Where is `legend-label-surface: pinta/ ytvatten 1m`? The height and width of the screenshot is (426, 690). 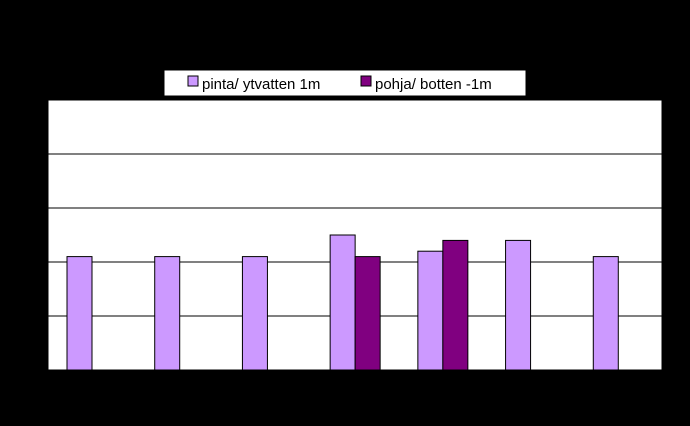 legend-label-surface: pinta/ ytvatten 1m is located at coordinates (261, 84).